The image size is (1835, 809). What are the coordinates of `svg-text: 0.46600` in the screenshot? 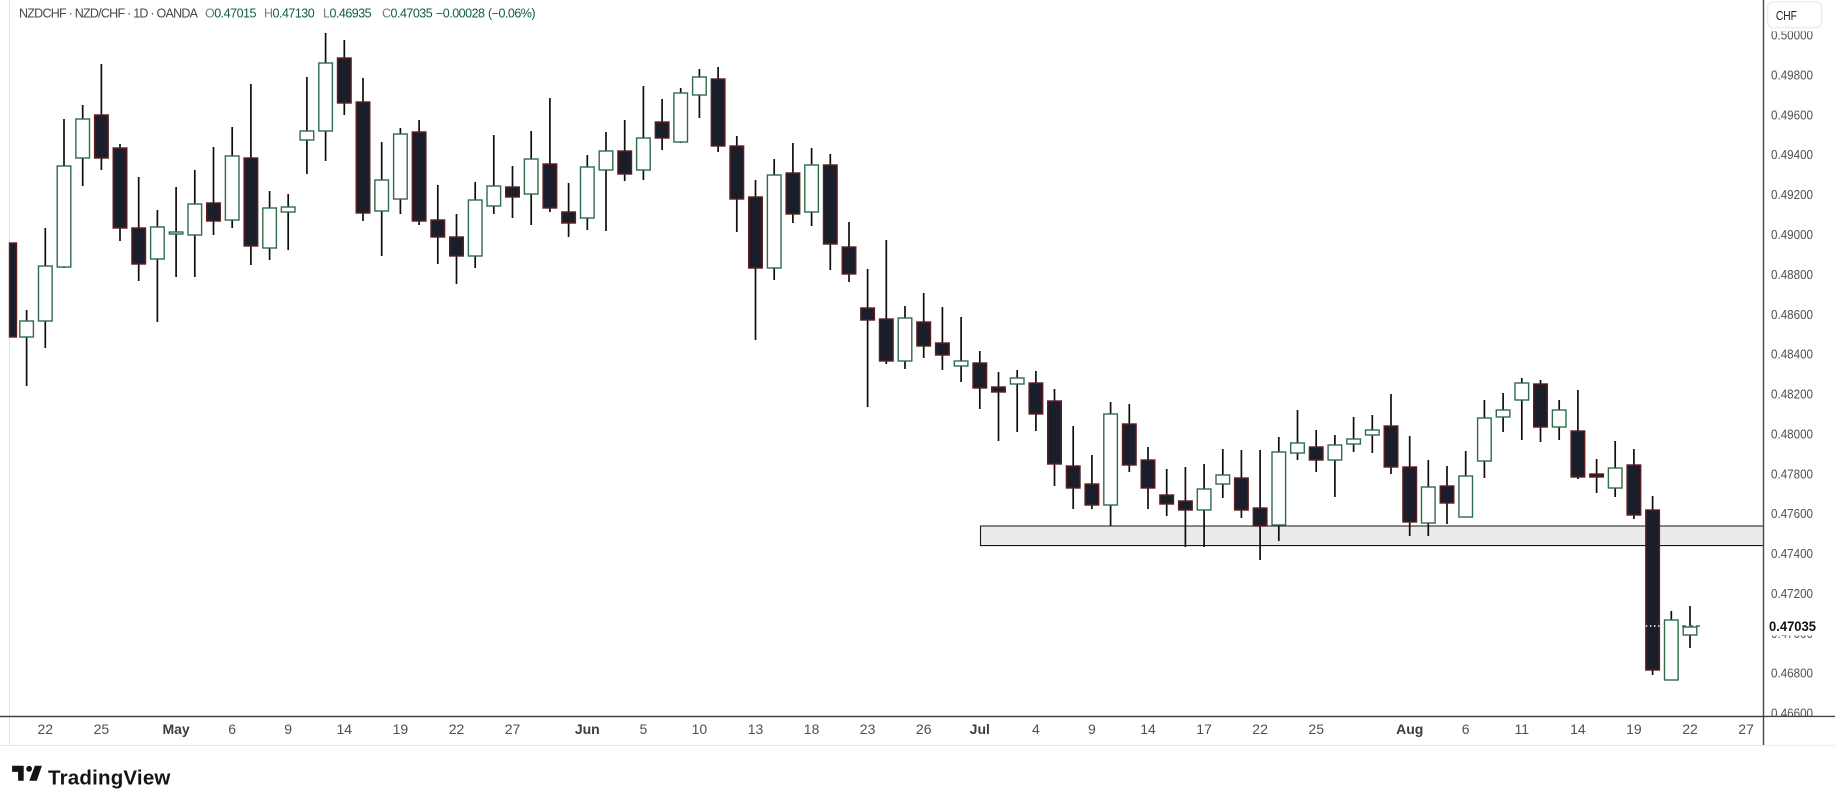 It's located at (1792, 713).